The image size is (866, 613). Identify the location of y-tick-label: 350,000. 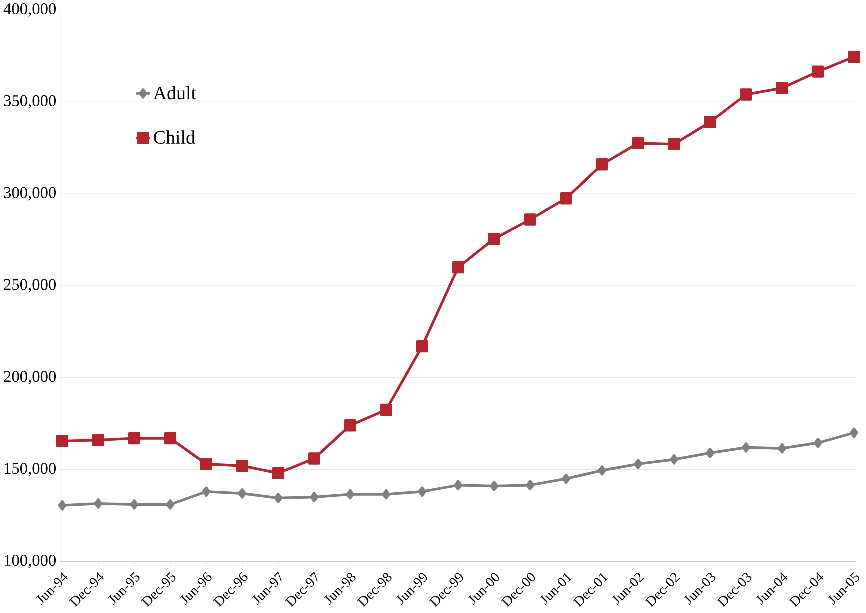
(30, 102).